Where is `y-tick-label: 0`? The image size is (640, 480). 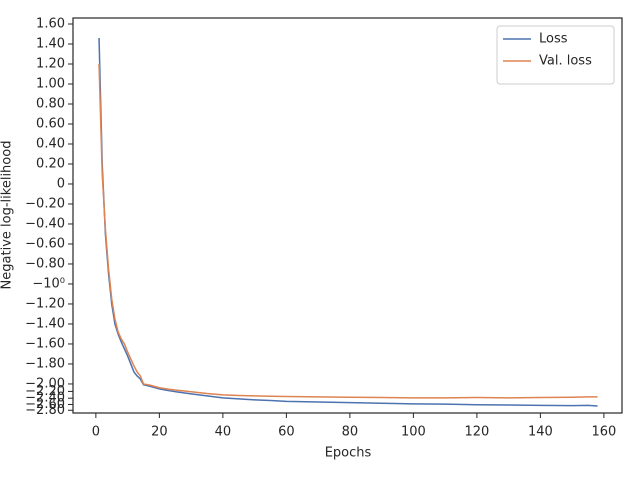 y-tick-label: 0 is located at coordinates (61, 183).